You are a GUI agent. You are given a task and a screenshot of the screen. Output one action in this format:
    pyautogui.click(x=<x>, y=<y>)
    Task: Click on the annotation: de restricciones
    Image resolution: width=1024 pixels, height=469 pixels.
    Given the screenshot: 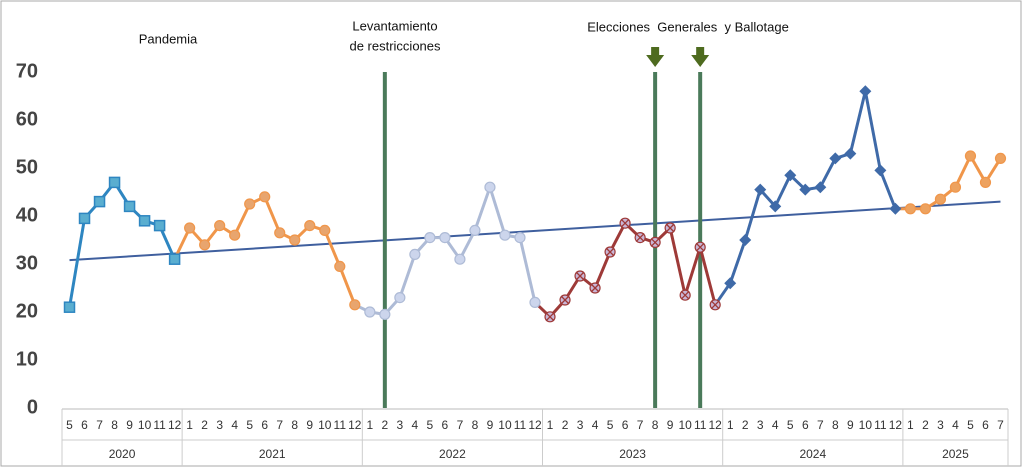 What is the action you would take?
    pyautogui.click(x=395, y=45)
    